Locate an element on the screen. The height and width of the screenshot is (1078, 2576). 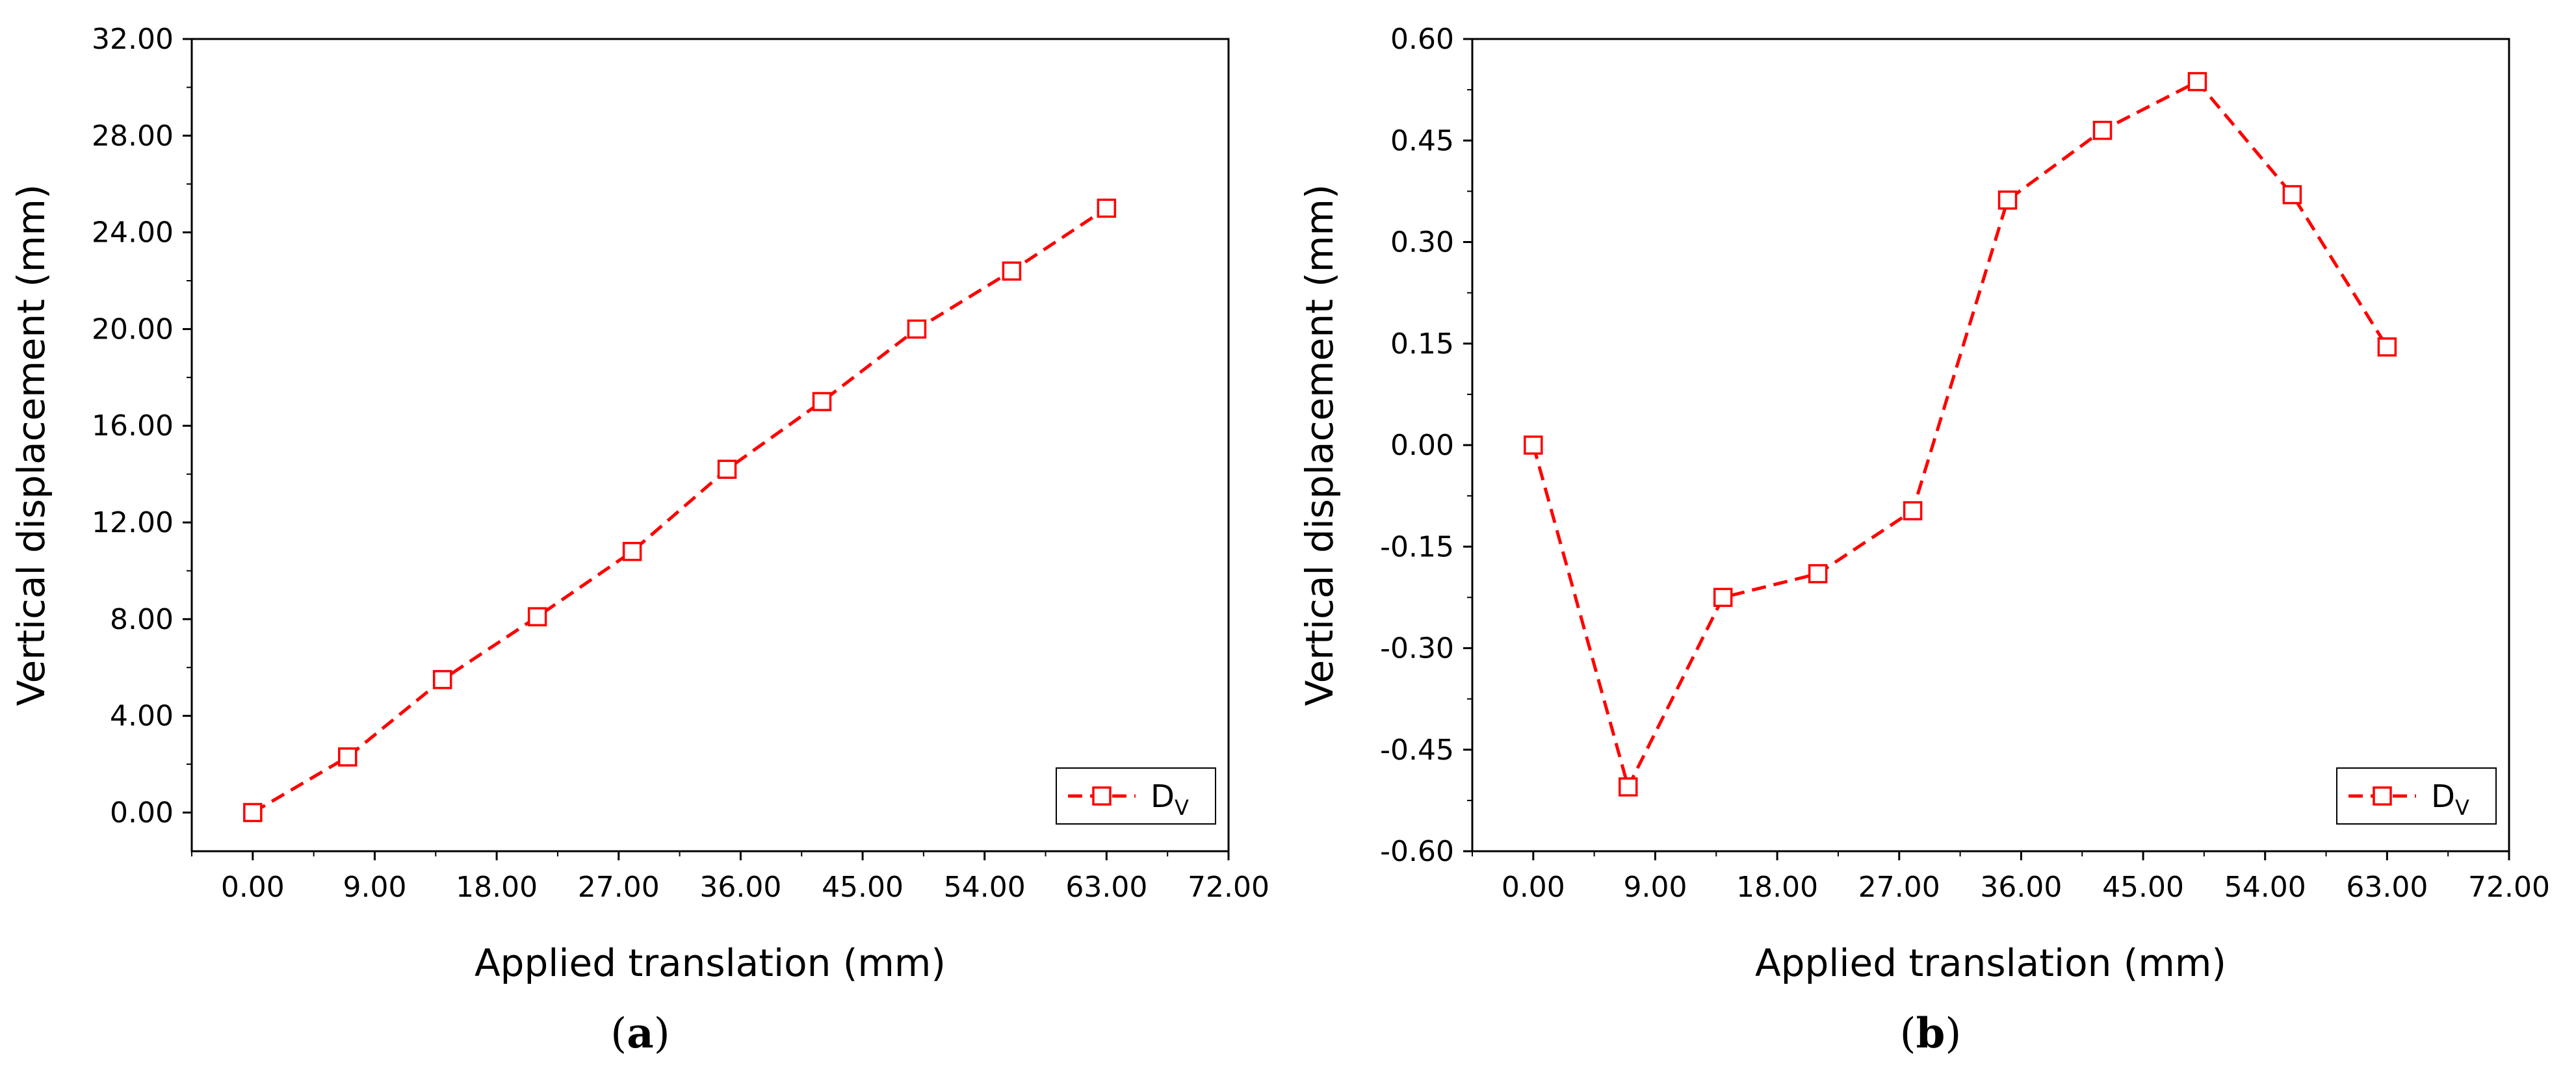
y-tick-label: 8.00 is located at coordinates (142, 619).